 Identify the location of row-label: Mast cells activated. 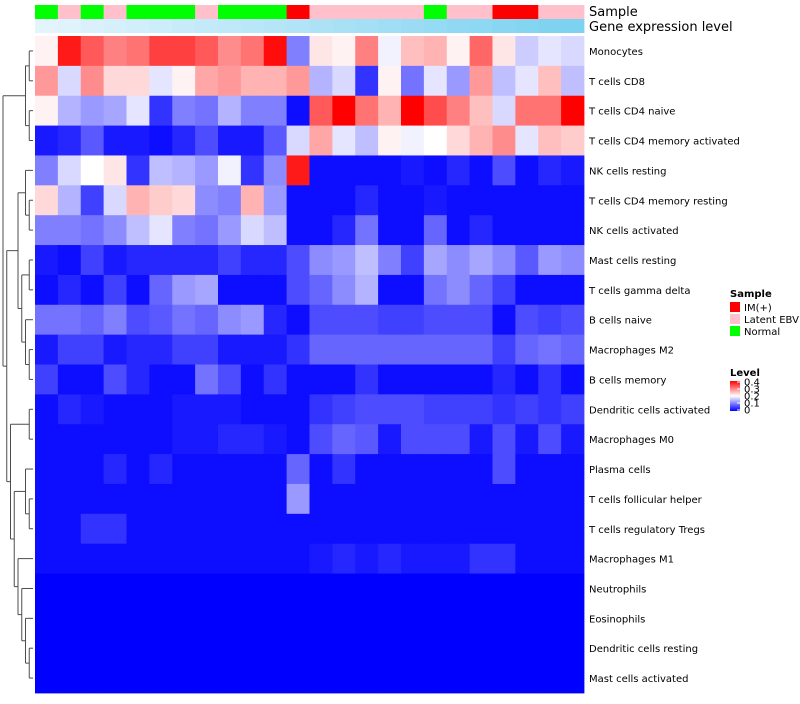
(638, 679).